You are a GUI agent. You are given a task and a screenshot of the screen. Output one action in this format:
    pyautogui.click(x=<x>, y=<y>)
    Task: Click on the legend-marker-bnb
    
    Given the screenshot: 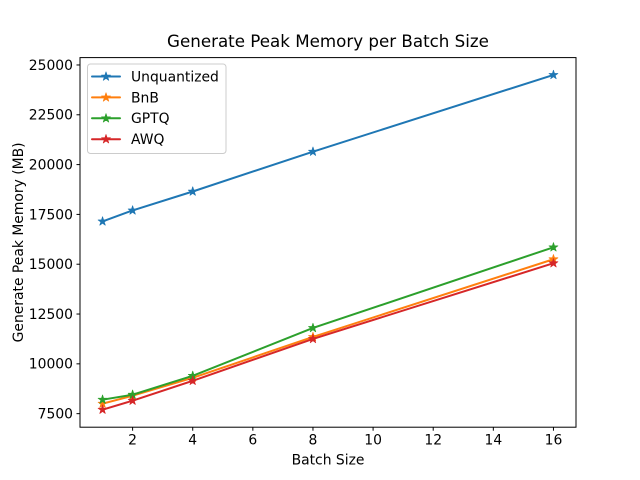 What is the action you would take?
    pyautogui.click(x=106, y=97)
    